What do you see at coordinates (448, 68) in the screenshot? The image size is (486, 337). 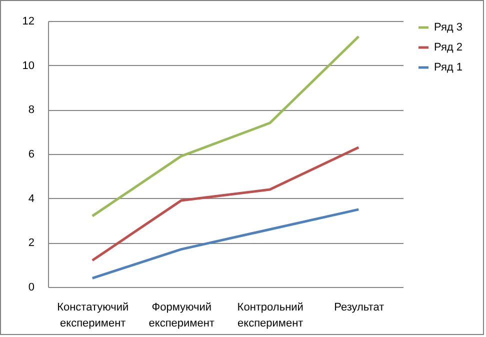 I see `legend-label: Ряд 1` at bounding box center [448, 68].